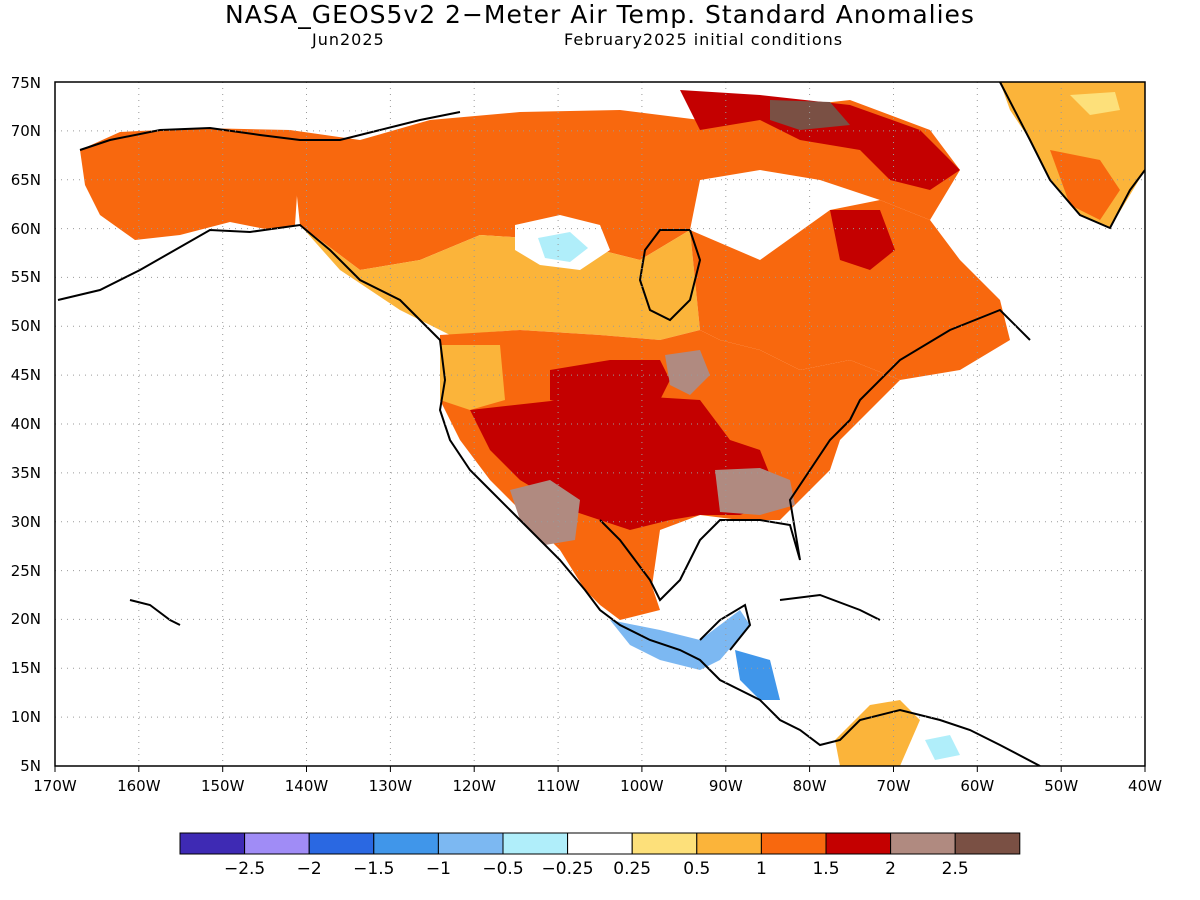 This screenshot has width=1200, height=900. Describe the element at coordinates (810, 786) in the screenshot. I see `lon-label: 80W` at that location.